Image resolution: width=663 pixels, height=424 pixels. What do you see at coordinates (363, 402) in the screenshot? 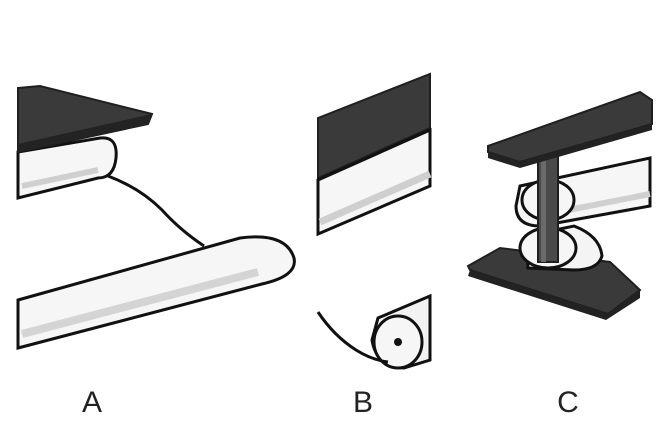
I see `panel-label-b: B` at bounding box center [363, 402].